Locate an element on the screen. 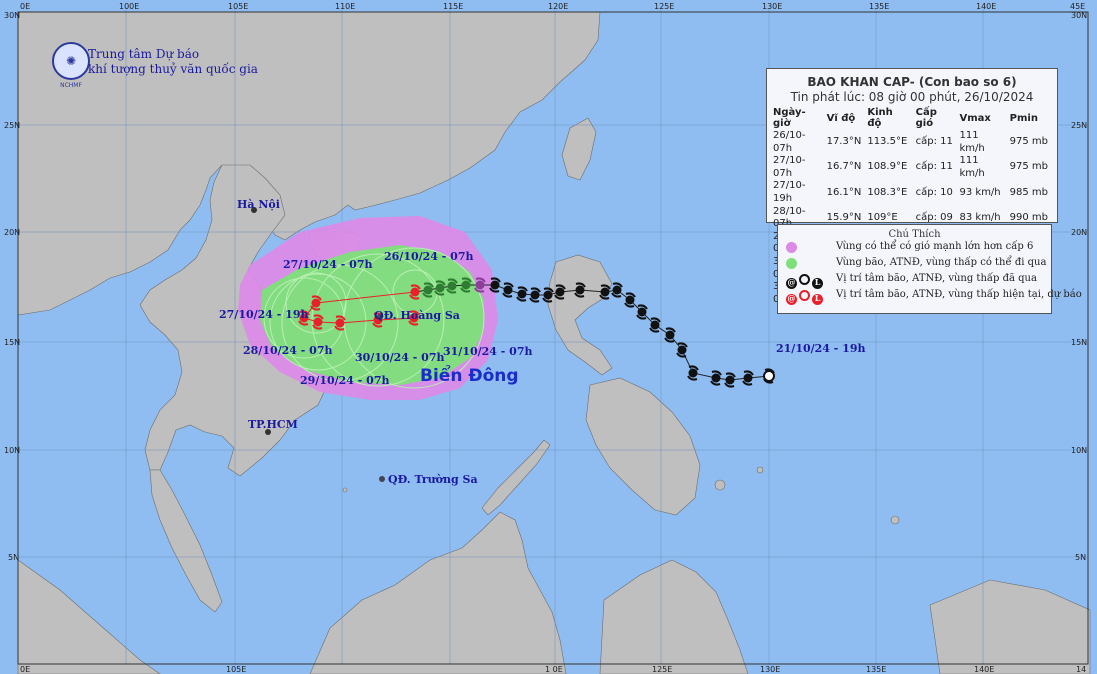  legend-label: Vùng có thể có gió mạnh lớn hơn cấp 6 is located at coordinates (935, 246).